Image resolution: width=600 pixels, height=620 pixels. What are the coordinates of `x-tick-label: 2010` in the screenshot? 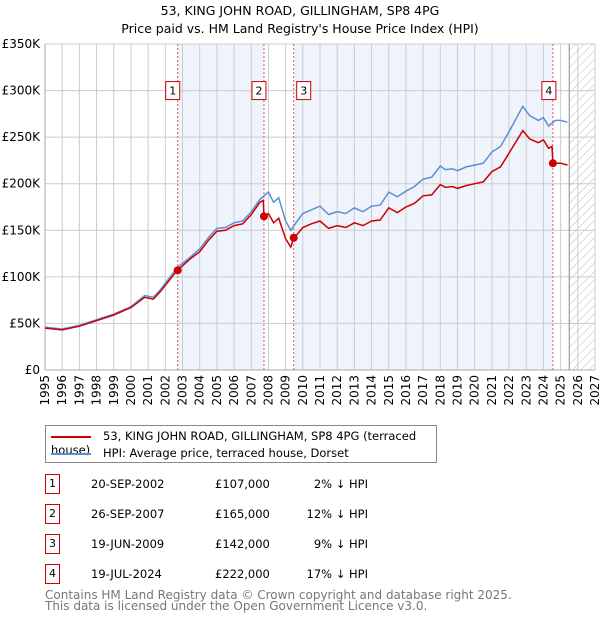 It's located at (303, 390).